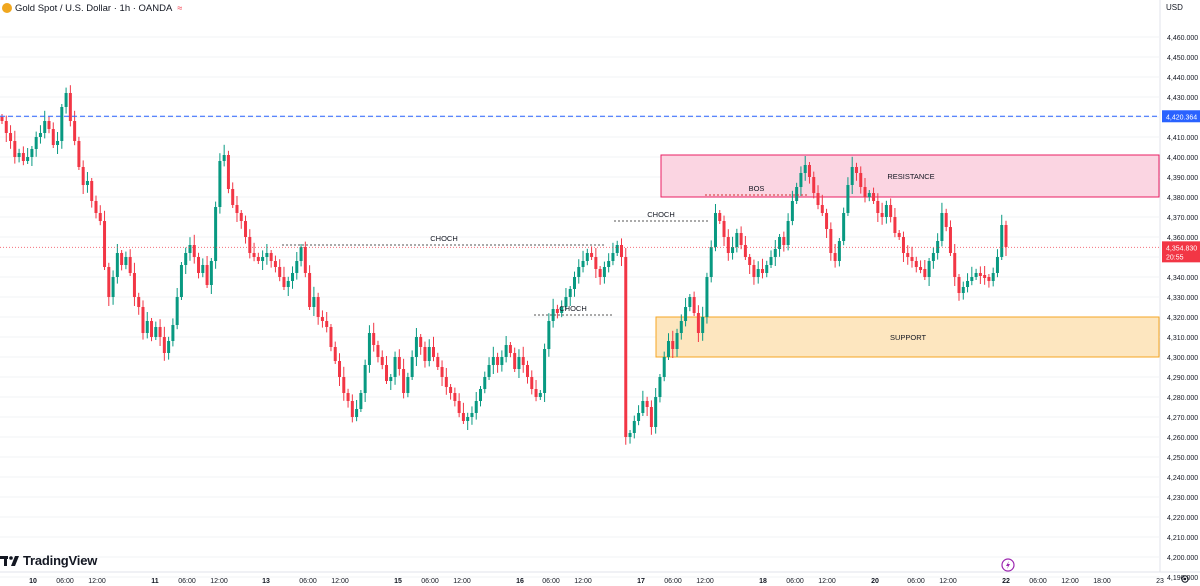  What do you see at coordinates (1185, 579) in the screenshot?
I see `gear-icon` at bounding box center [1185, 579].